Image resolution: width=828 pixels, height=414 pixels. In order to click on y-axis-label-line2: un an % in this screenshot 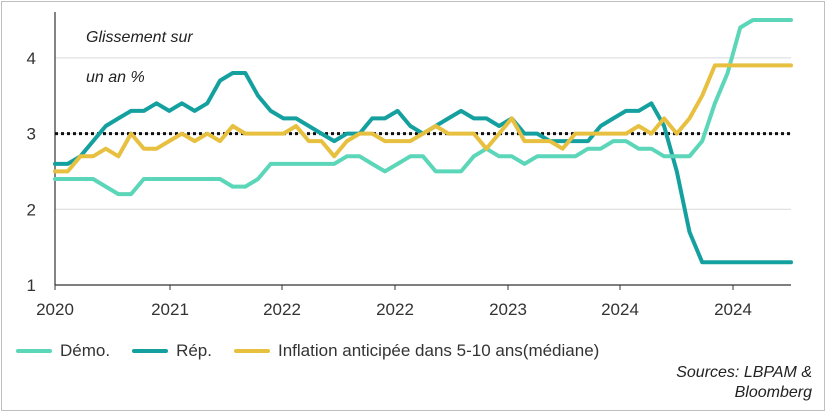, I will do `click(115, 77)`.